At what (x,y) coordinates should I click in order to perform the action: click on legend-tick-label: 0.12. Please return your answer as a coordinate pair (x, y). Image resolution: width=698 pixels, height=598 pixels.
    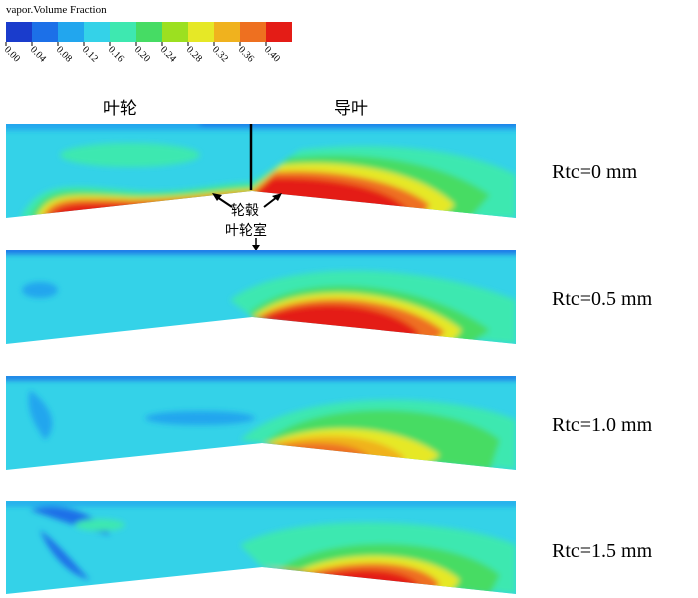
    Looking at the image, I should click on (90, 54).